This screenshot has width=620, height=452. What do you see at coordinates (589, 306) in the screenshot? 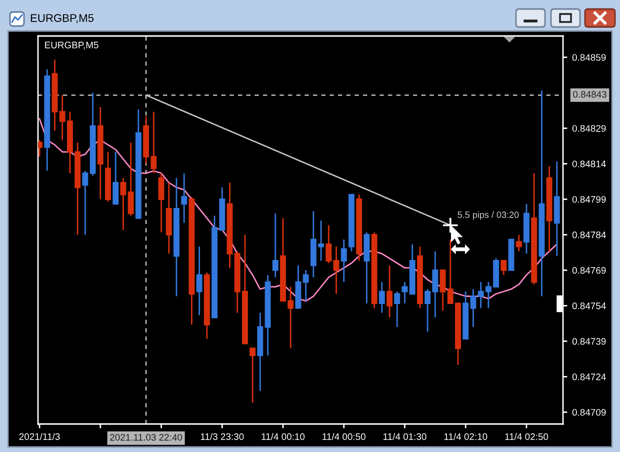
I see `y-tick-label: 0.84754` at bounding box center [589, 306].